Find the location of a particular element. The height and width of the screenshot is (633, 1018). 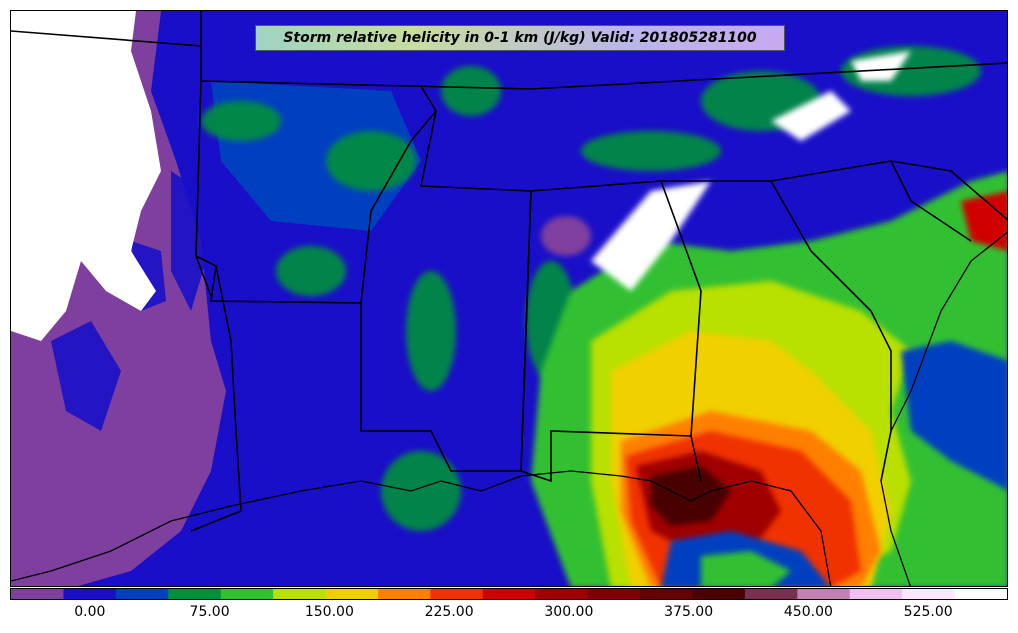

blue-patches-west is located at coordinates (128, 301).